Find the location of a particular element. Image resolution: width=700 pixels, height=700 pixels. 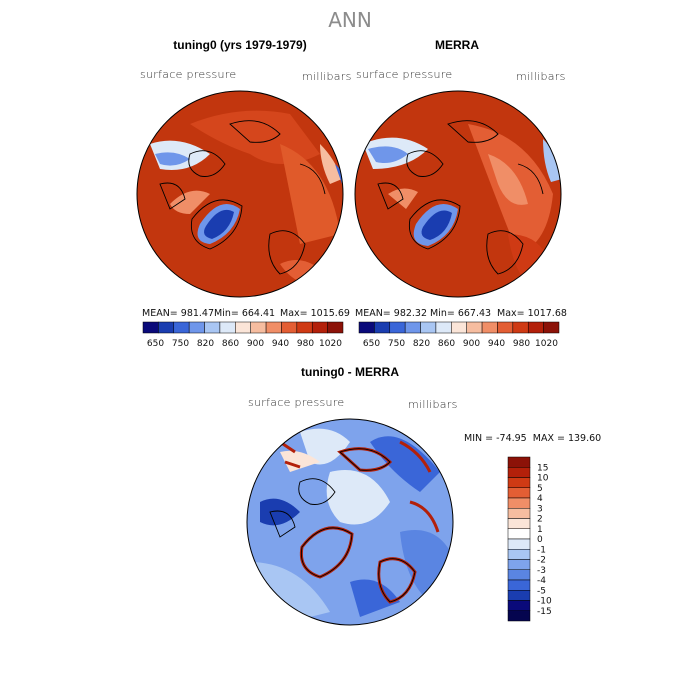

min-stat-obs: Min= 667.43 is located at coordinates (461, 313).